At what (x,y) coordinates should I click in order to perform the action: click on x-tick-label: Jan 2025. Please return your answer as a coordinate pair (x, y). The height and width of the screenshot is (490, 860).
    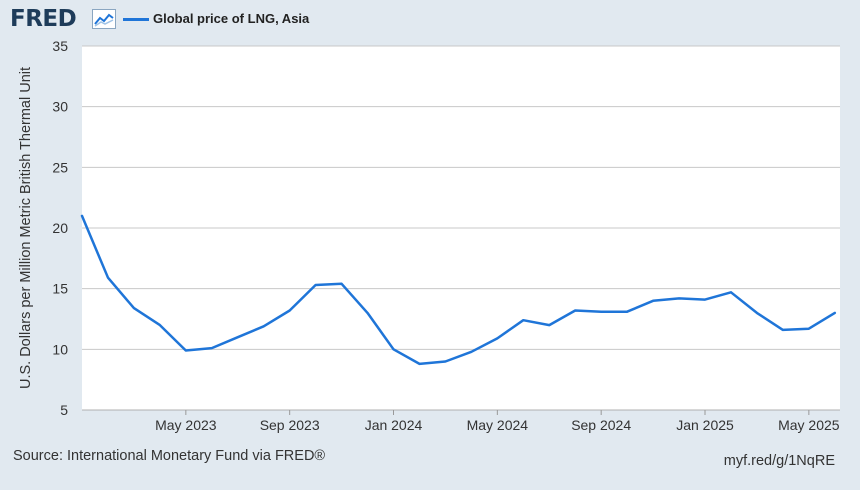
    Looking at the image, I should click on (705, 425).